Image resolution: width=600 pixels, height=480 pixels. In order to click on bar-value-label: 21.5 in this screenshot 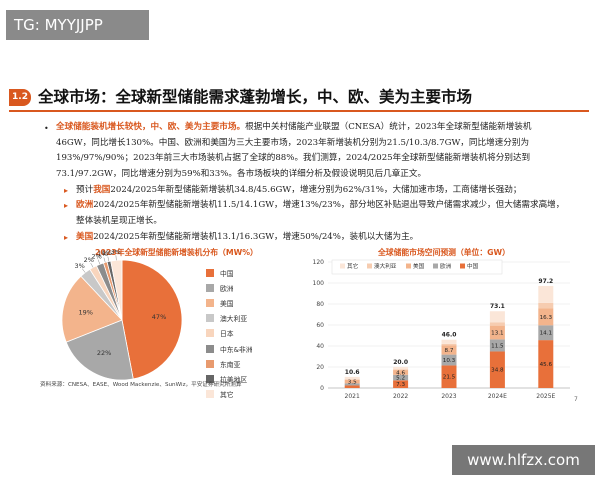, I will do `click(449, 378)`.